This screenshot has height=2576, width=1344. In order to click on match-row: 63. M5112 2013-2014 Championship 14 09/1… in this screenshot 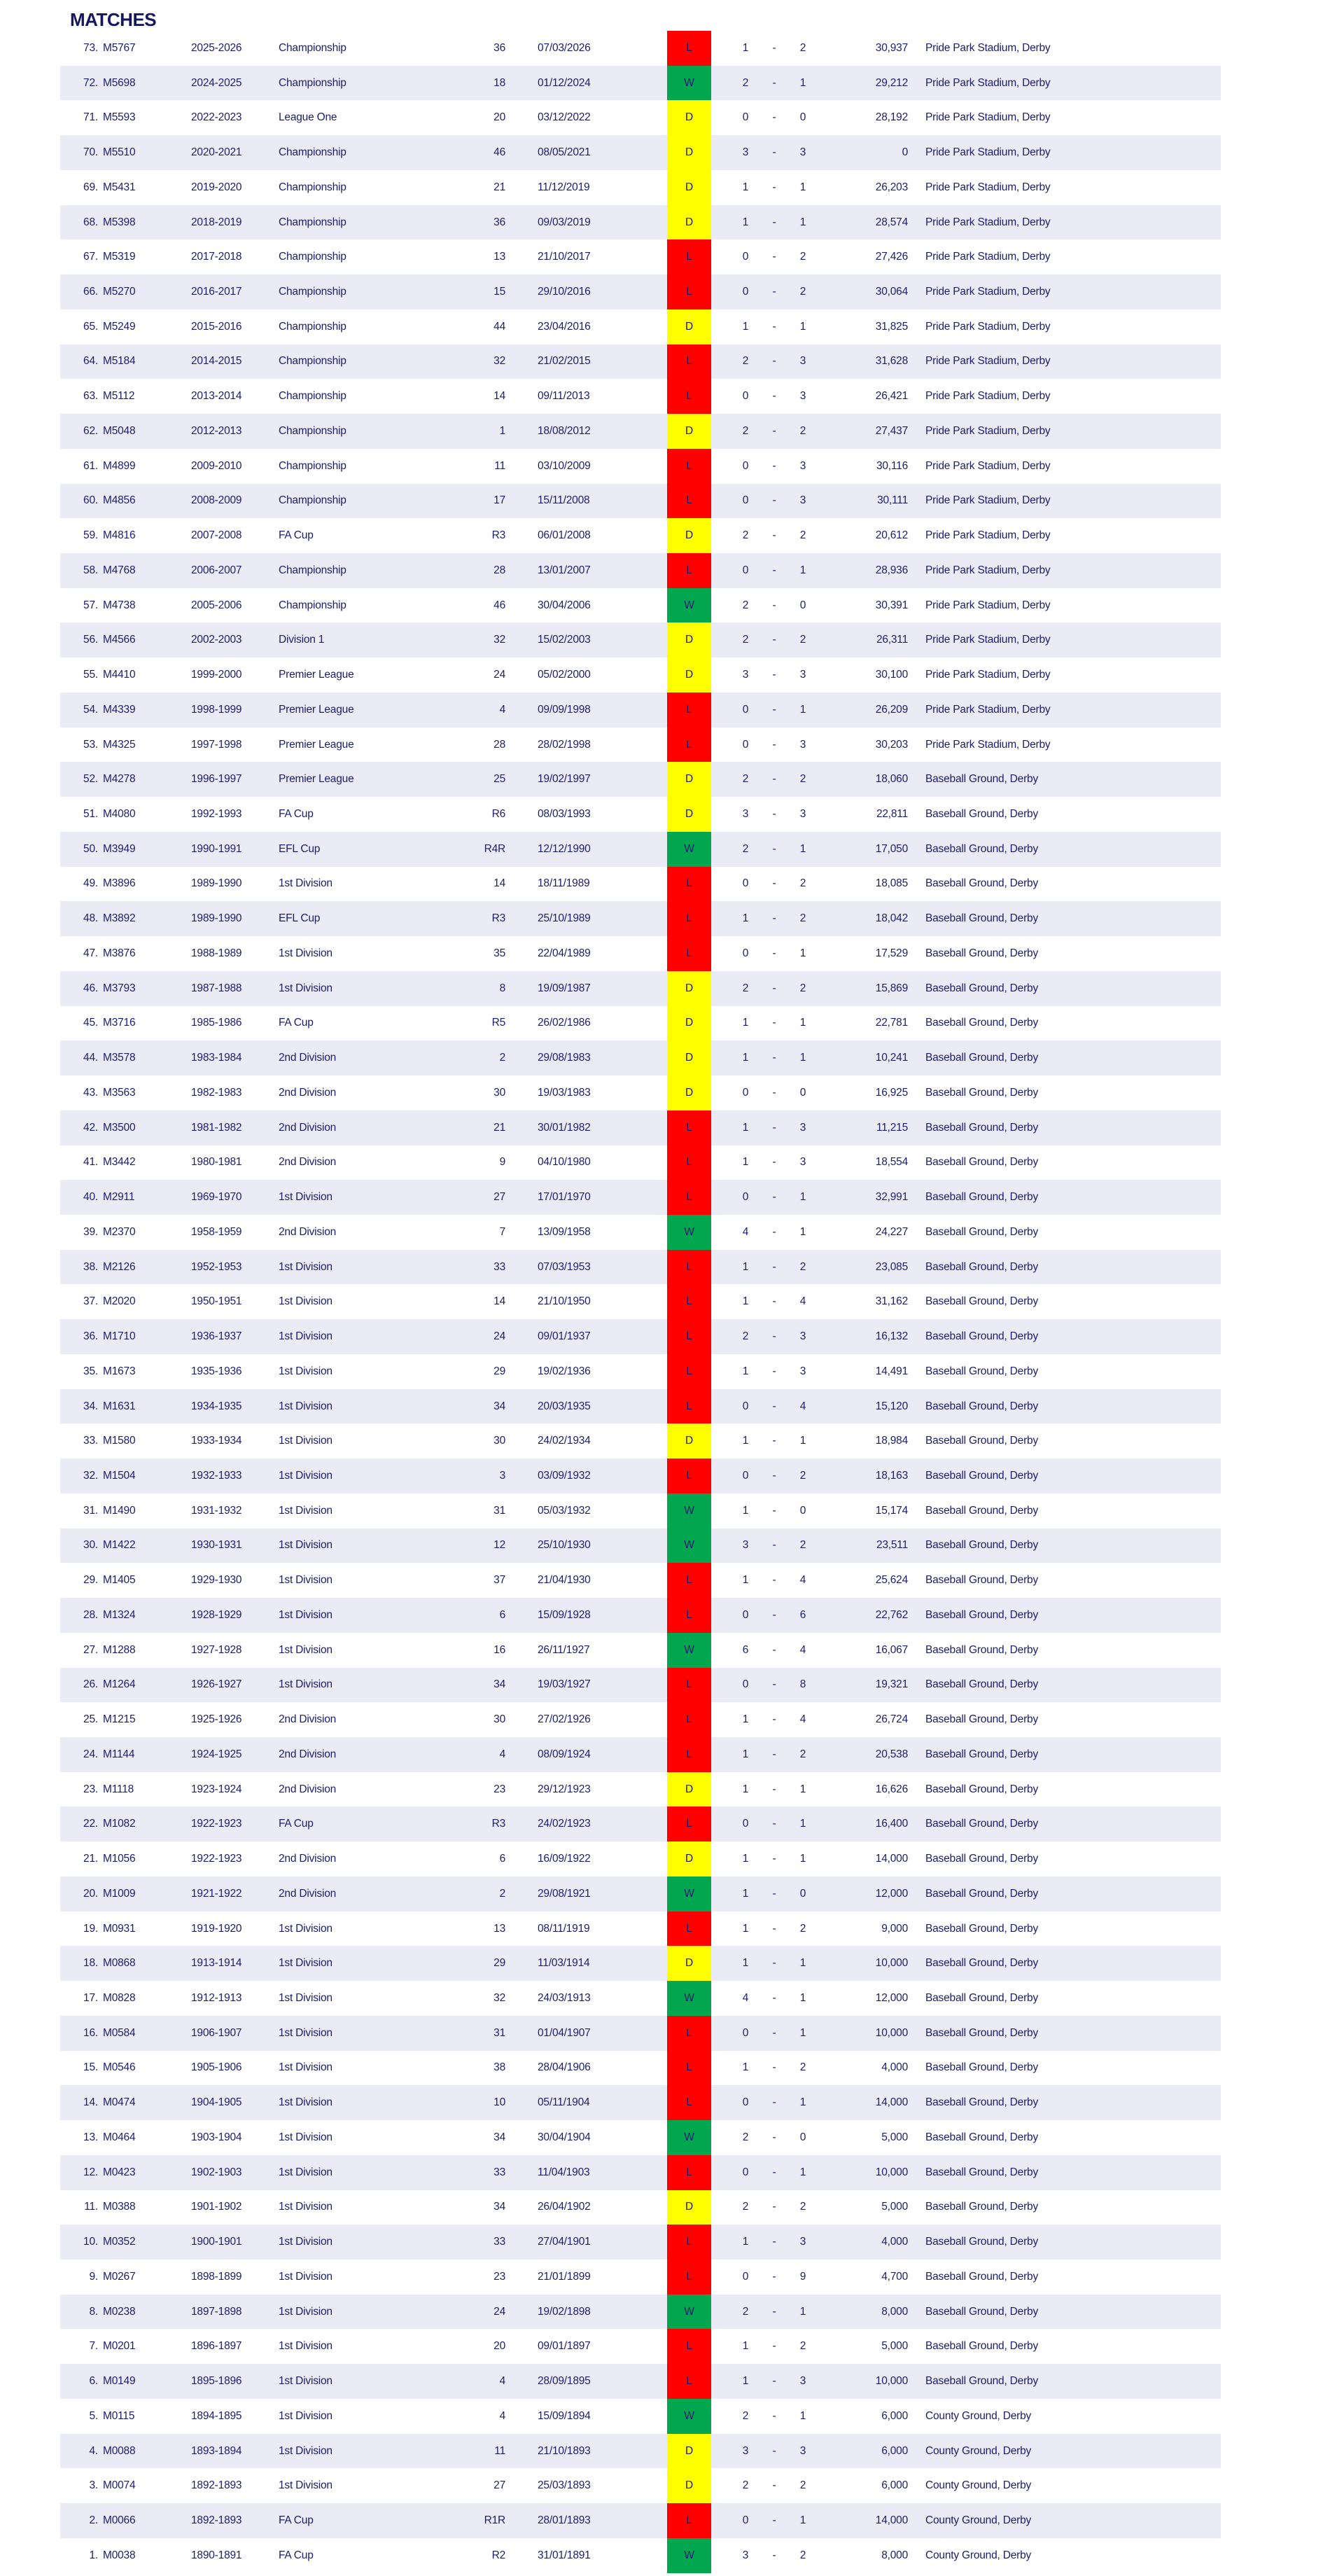, I will do `click(640, 397)`.